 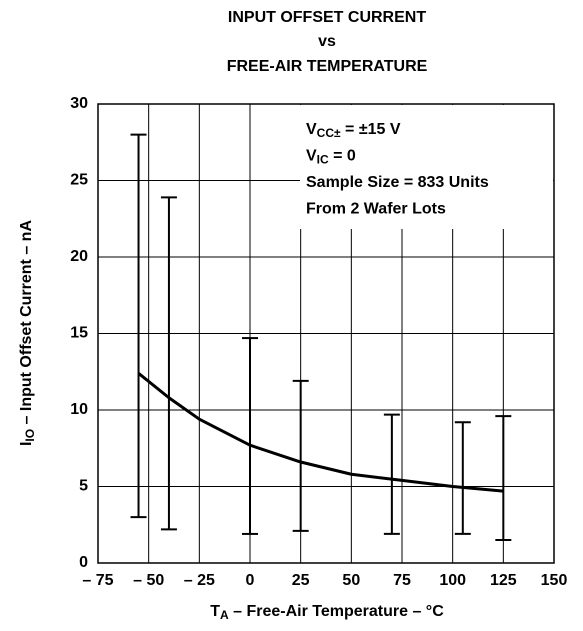 What do you see at coordinates (342, 156) in the screenshot?
I see `annotation-text: = 0` at bounding box center [342, 156].